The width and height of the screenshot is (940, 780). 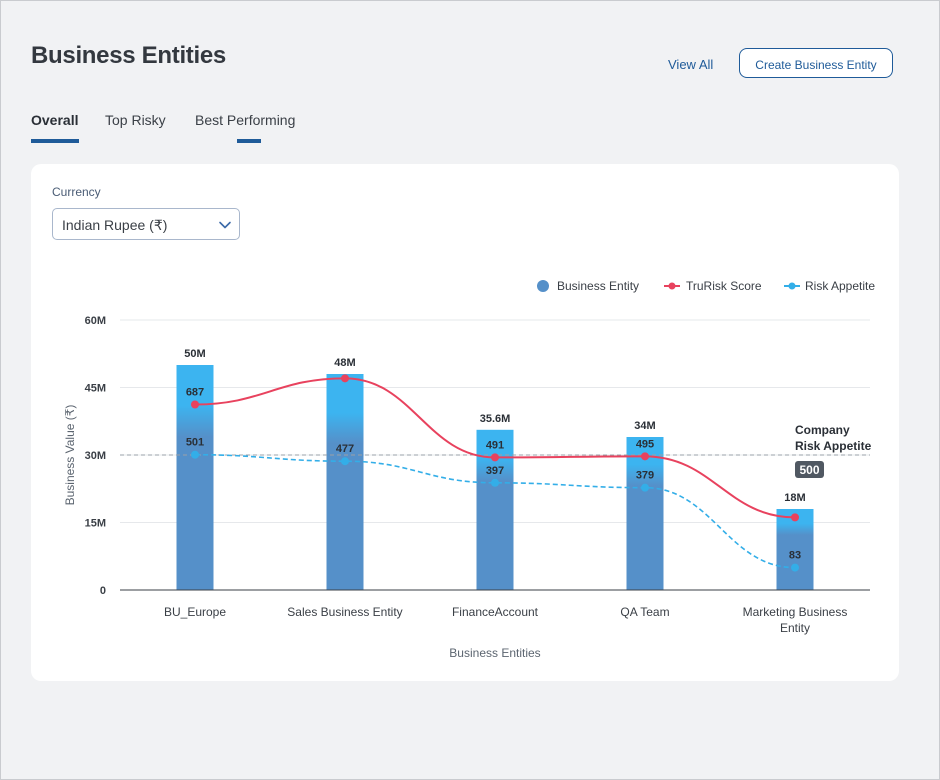 I want to click on view-all-link: View All, so click(x=691, y=64).